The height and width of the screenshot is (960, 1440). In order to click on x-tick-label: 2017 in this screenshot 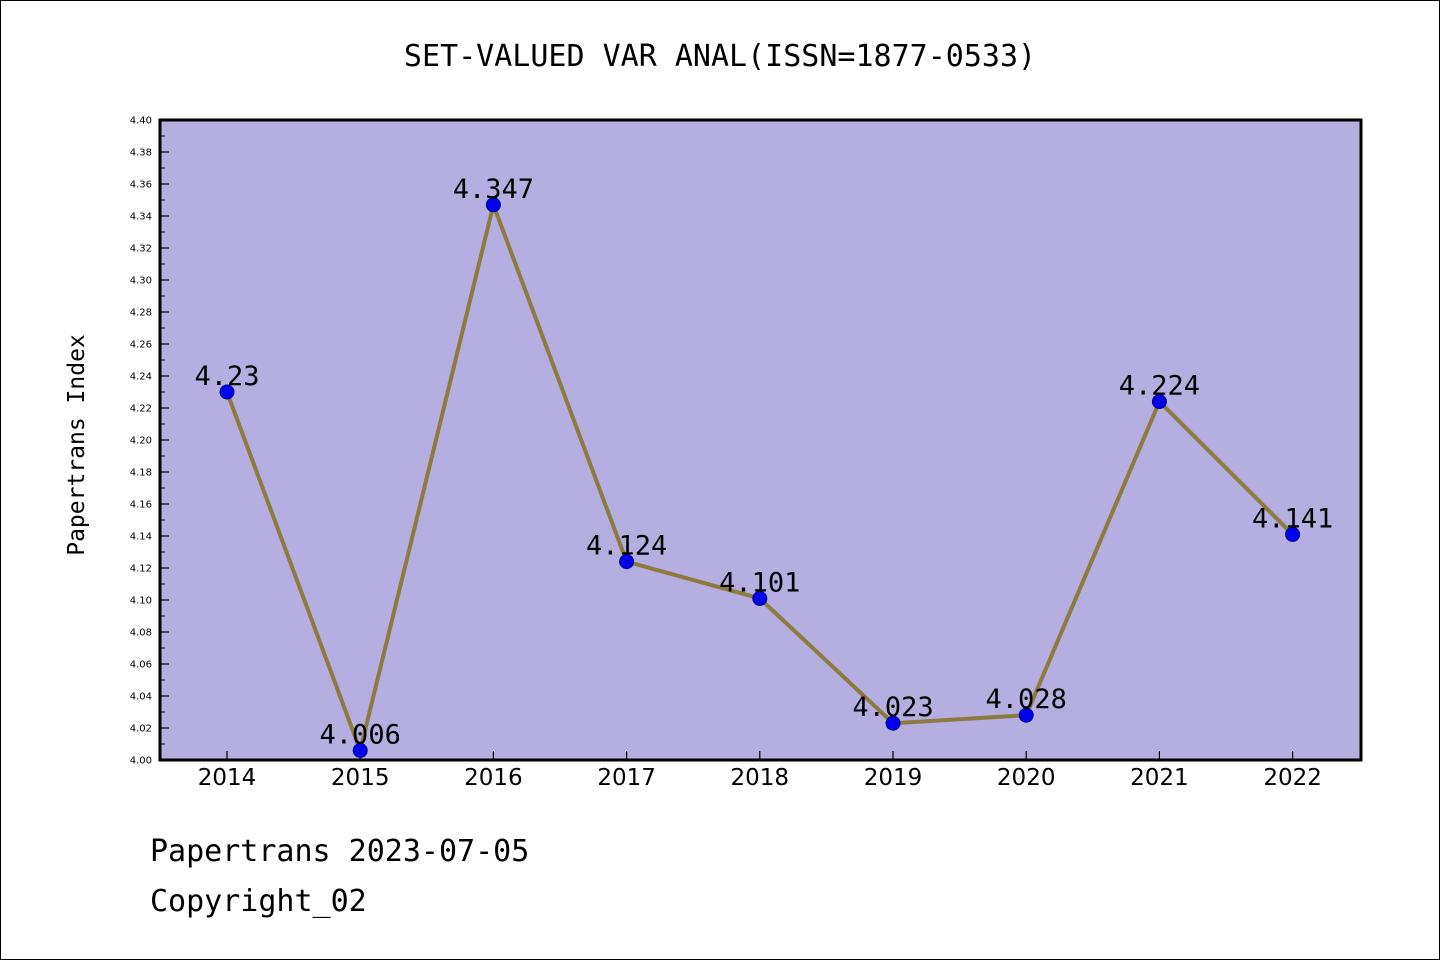, I will do `click(626, 778)`.